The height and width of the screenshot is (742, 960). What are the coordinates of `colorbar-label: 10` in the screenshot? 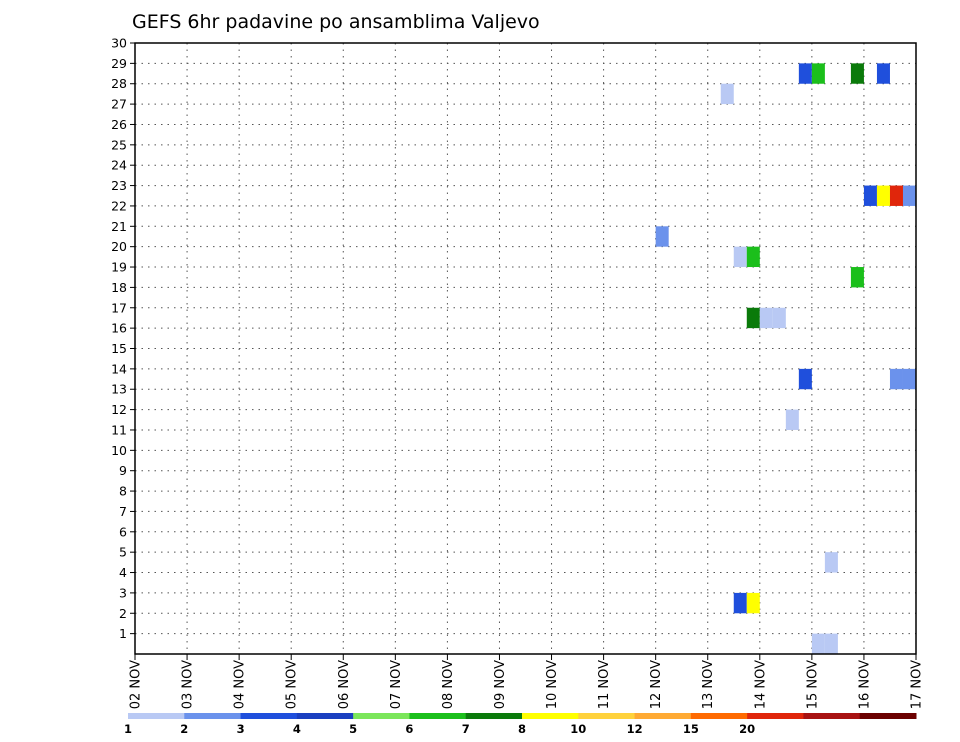 It's located at (578, 729).